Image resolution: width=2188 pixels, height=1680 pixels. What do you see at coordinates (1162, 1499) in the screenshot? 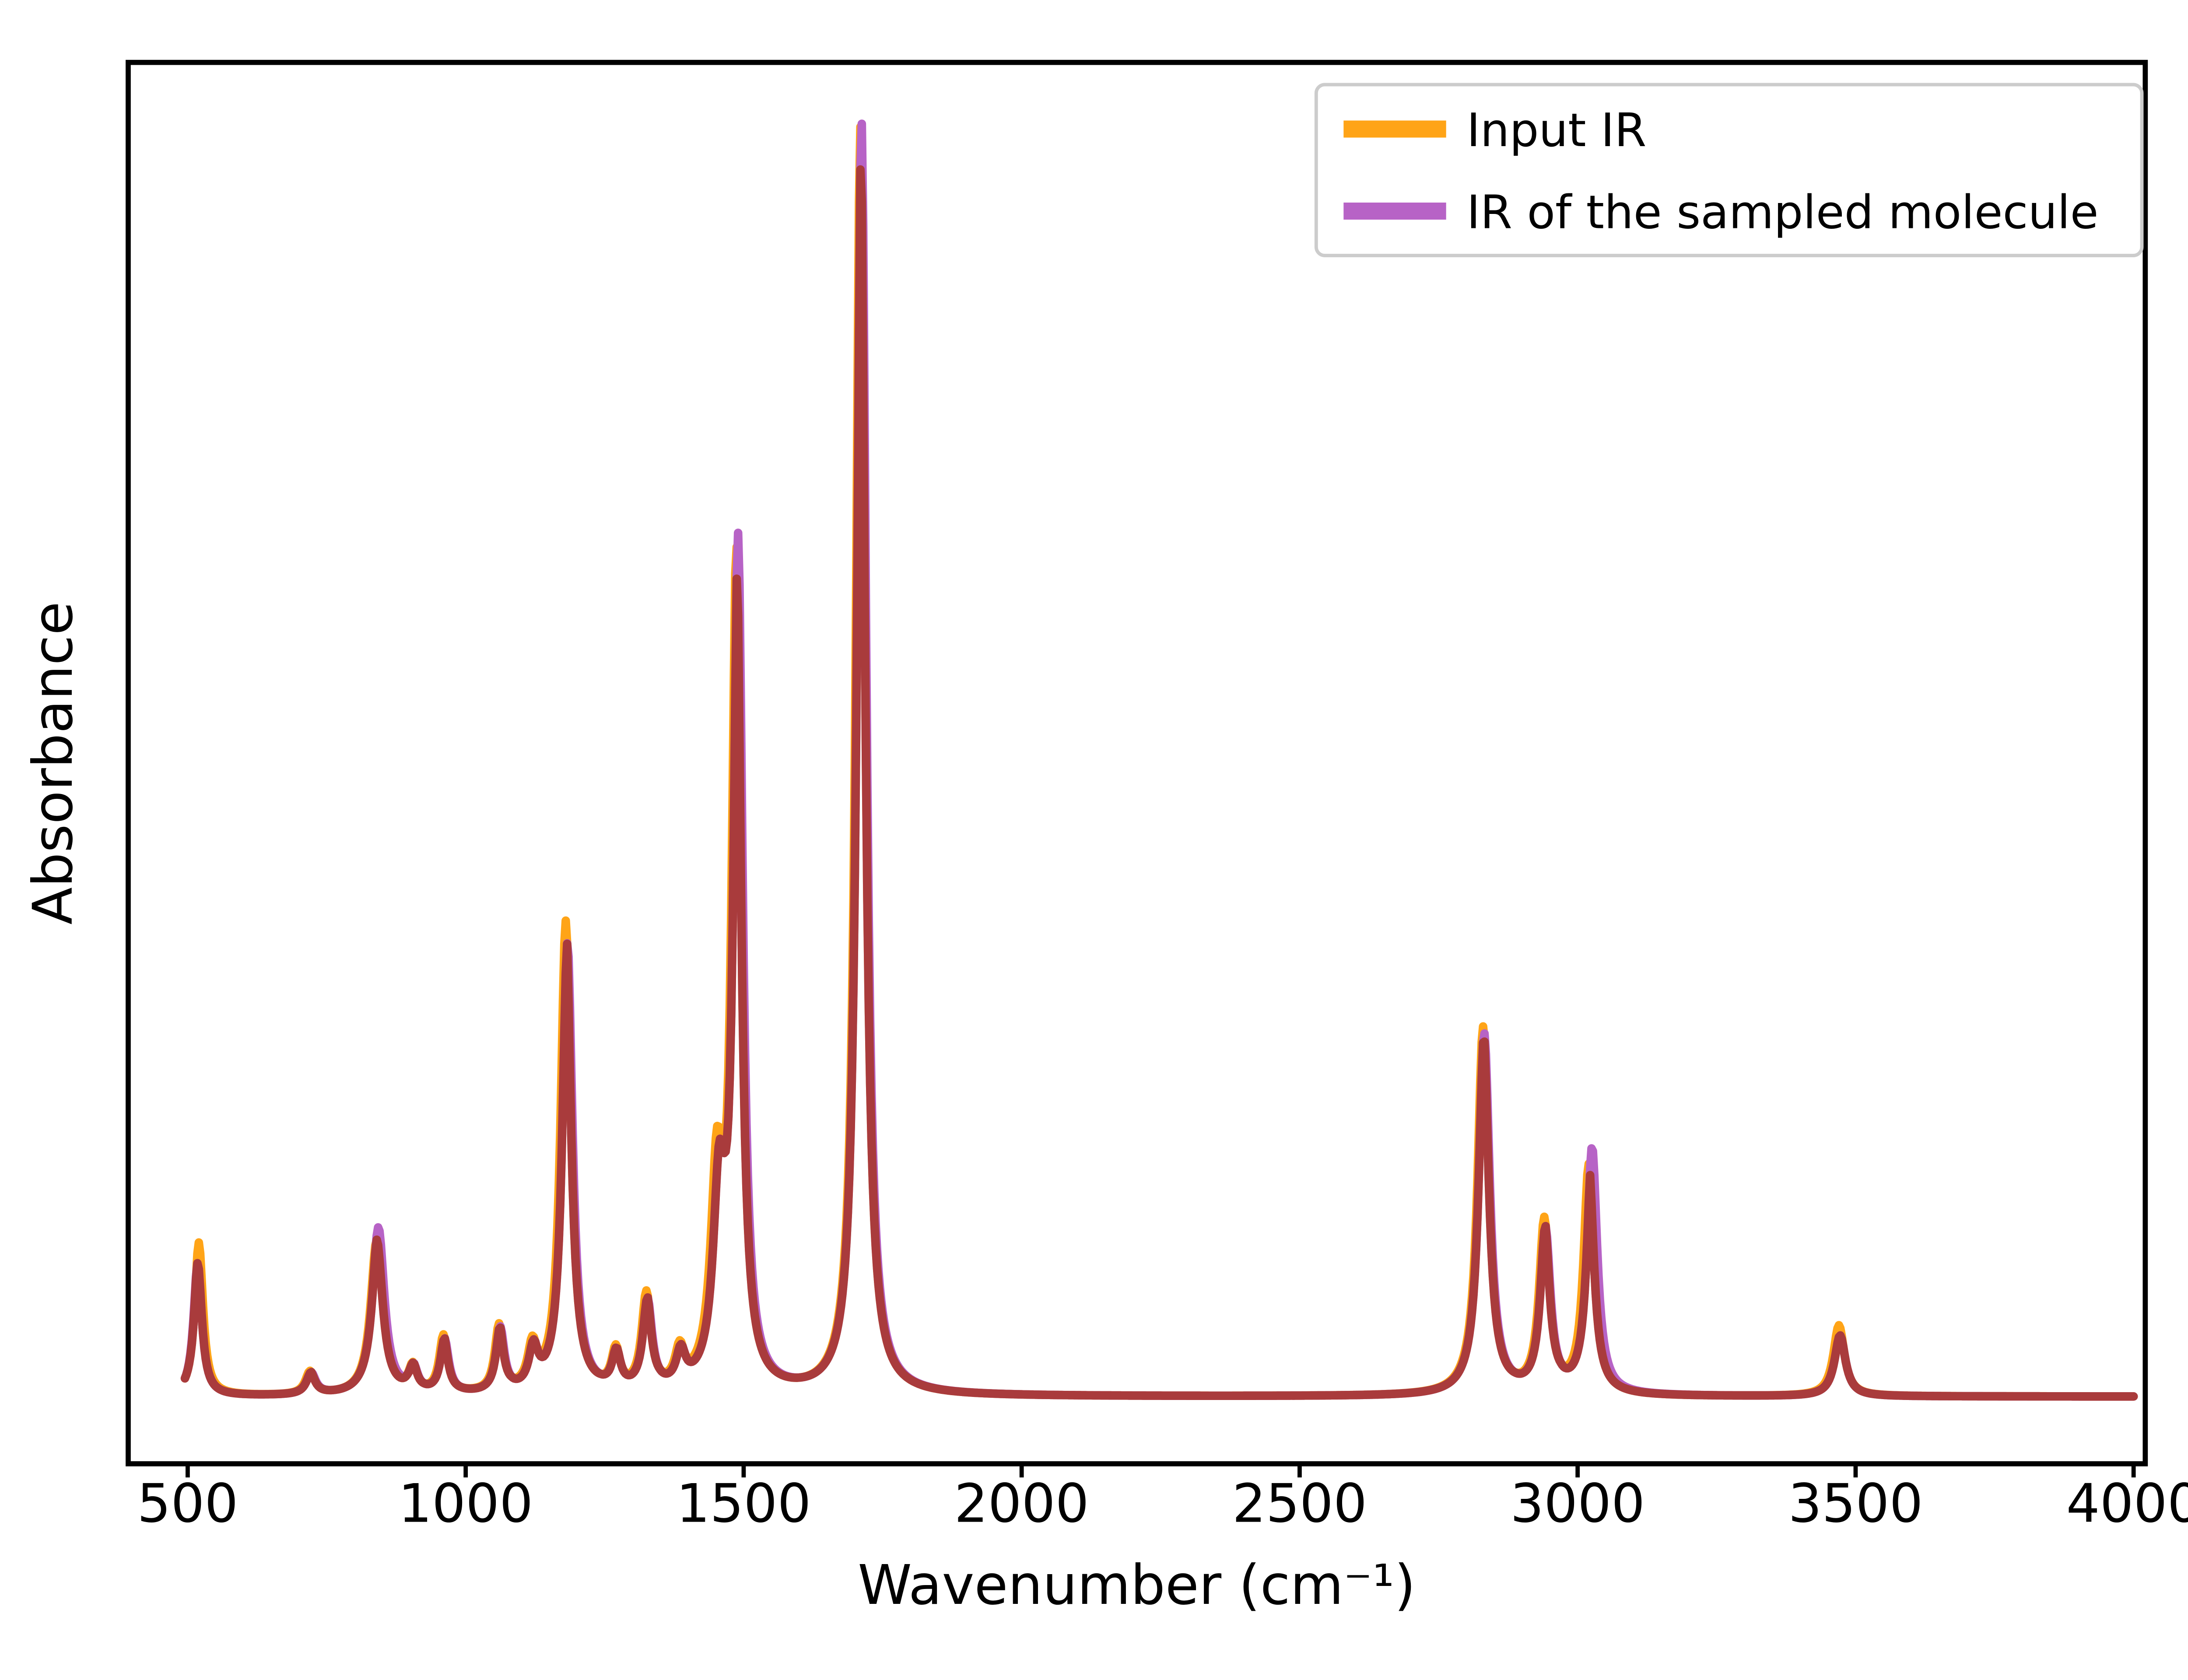
I see `x-axis-ticks: 500 1000 1500 2000 2500 3000 3500 4000` at bounding box center [1162, 1499].